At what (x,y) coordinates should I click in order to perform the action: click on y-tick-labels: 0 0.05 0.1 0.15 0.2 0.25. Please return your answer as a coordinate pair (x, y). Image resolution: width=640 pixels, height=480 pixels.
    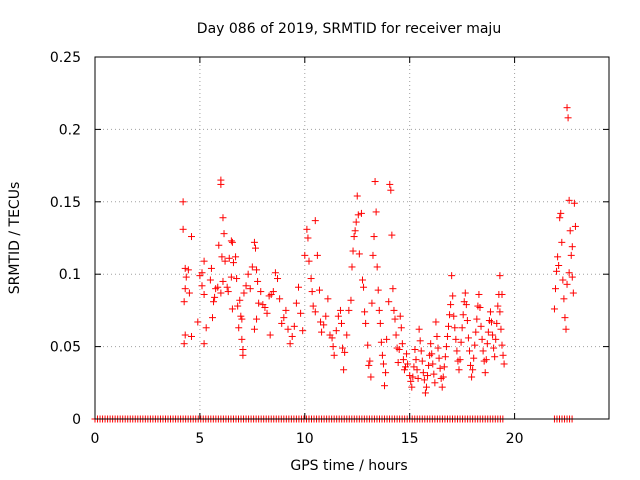
    Looking at the image, I should click on (65, 239).